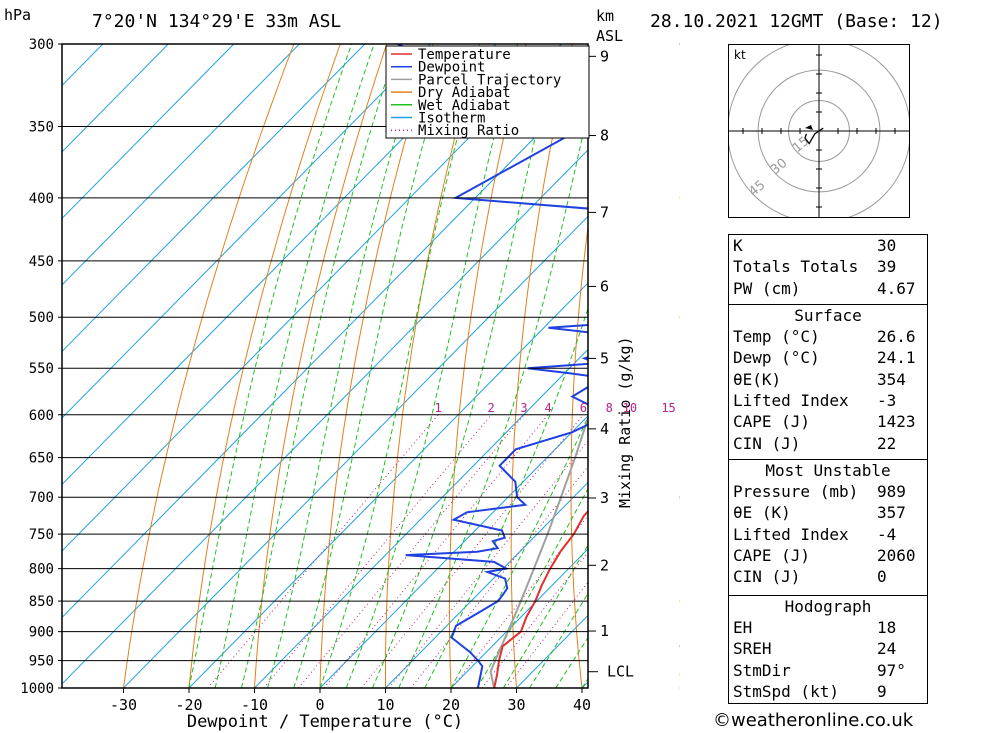 The image size is (1000, 733). What do you see at coordinates (325, 722) in the screenshot?
I see `x-axis-title: Dewpoint / Temperature (°C)` at bounding box center [325, 722].